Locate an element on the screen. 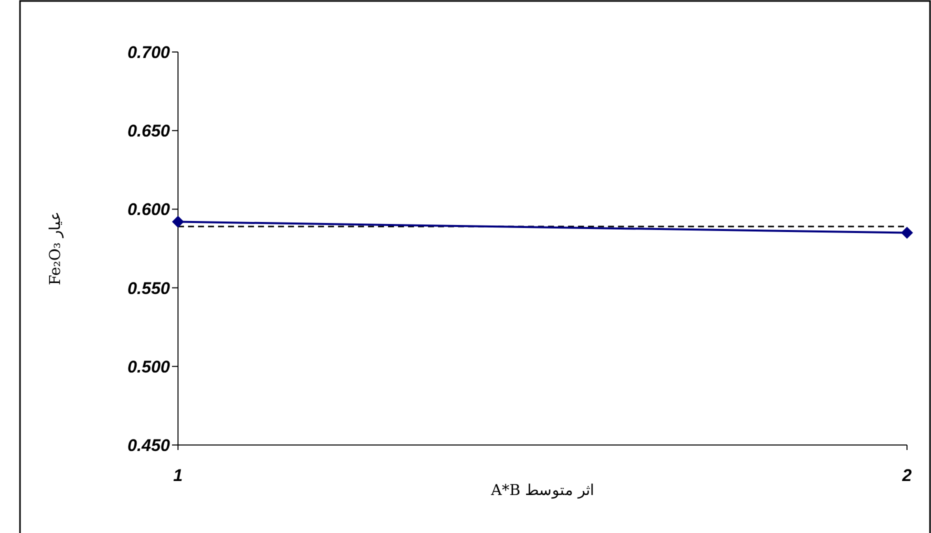 The height and width of the screenshot is (533, 931). y-tick-label: 0.700 is located at coordinates (149, 52).